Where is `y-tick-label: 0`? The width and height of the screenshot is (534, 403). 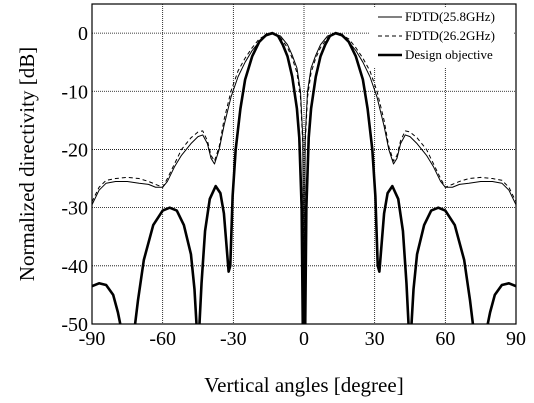 y-tick-label: 0 is located at coordinates (83, 34).